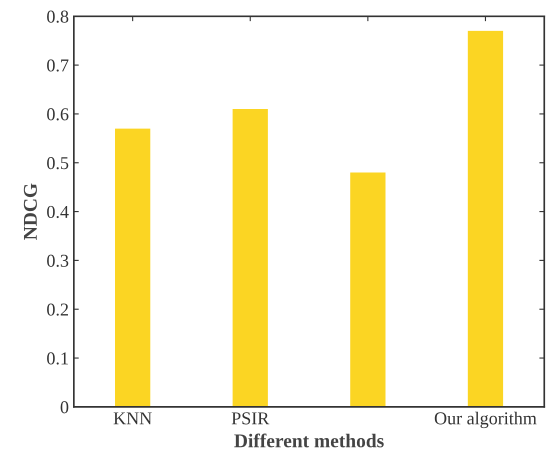 The image size is (547, 465). What do you see at coordinates (57, 114) in the screenshot?
I see `y-tick-label: 0.6` at bounding box center [57, 114].